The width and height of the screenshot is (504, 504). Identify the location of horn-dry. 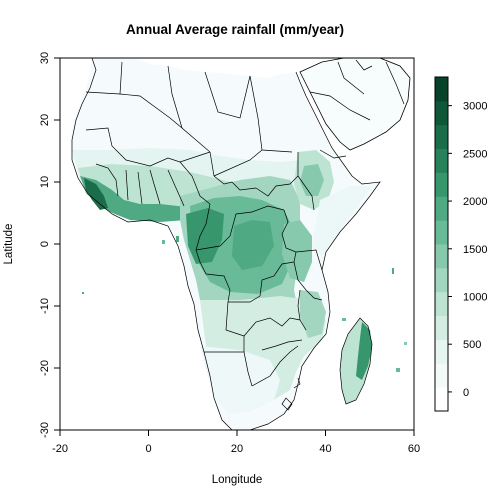
(342, 221).